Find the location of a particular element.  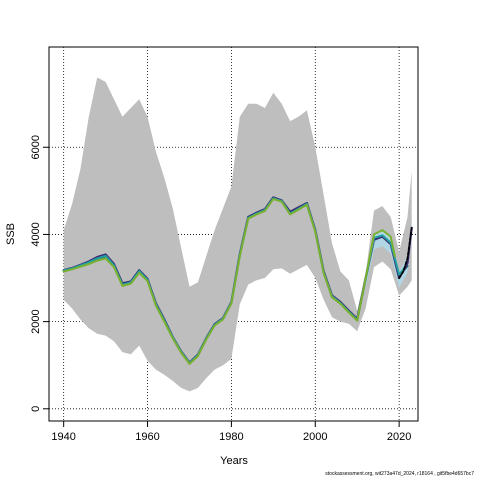

x-tick-label: 2020 is located at coordinates (399, 437).